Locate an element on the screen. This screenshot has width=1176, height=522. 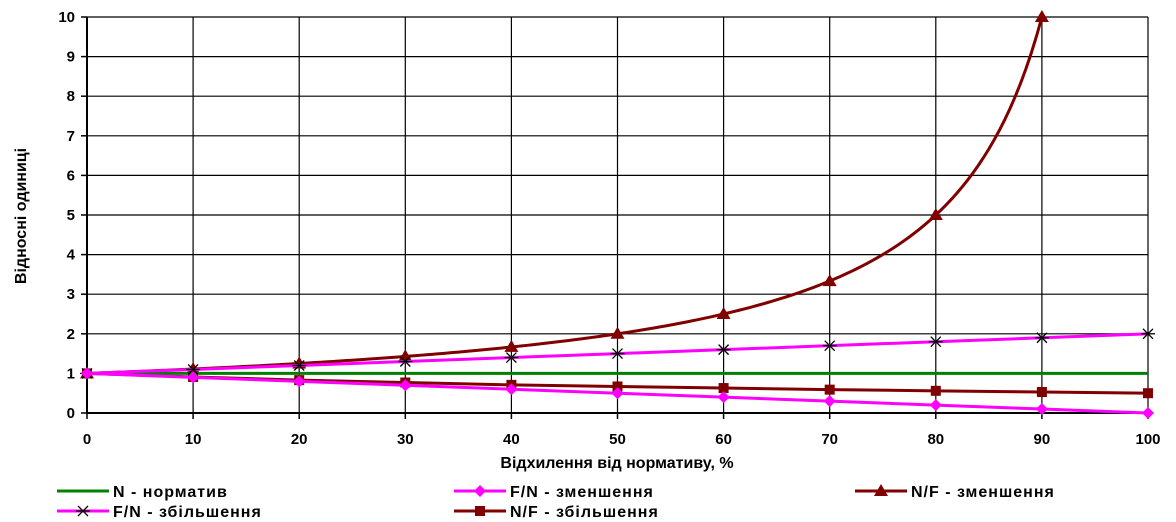
y-tick-label: 1 is located at coordinates (71, 373).